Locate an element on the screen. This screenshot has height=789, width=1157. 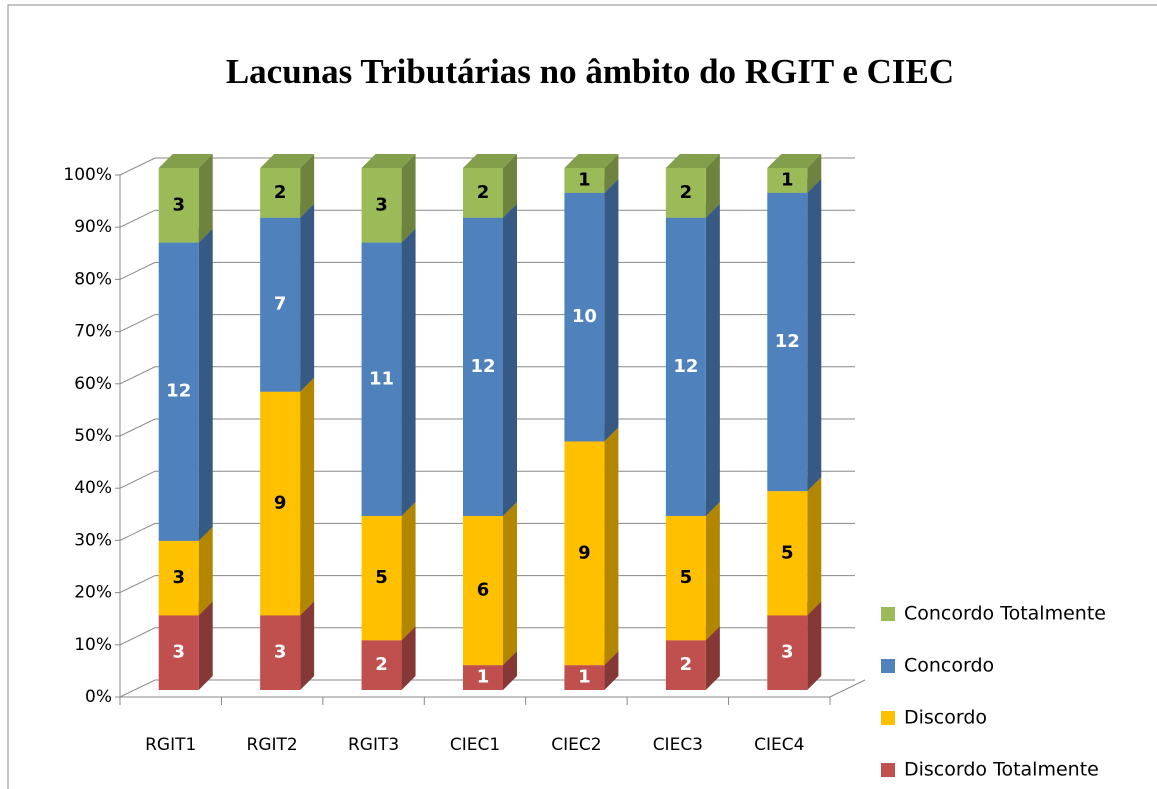
data-label: 6 is located at coordinates (483, 590).